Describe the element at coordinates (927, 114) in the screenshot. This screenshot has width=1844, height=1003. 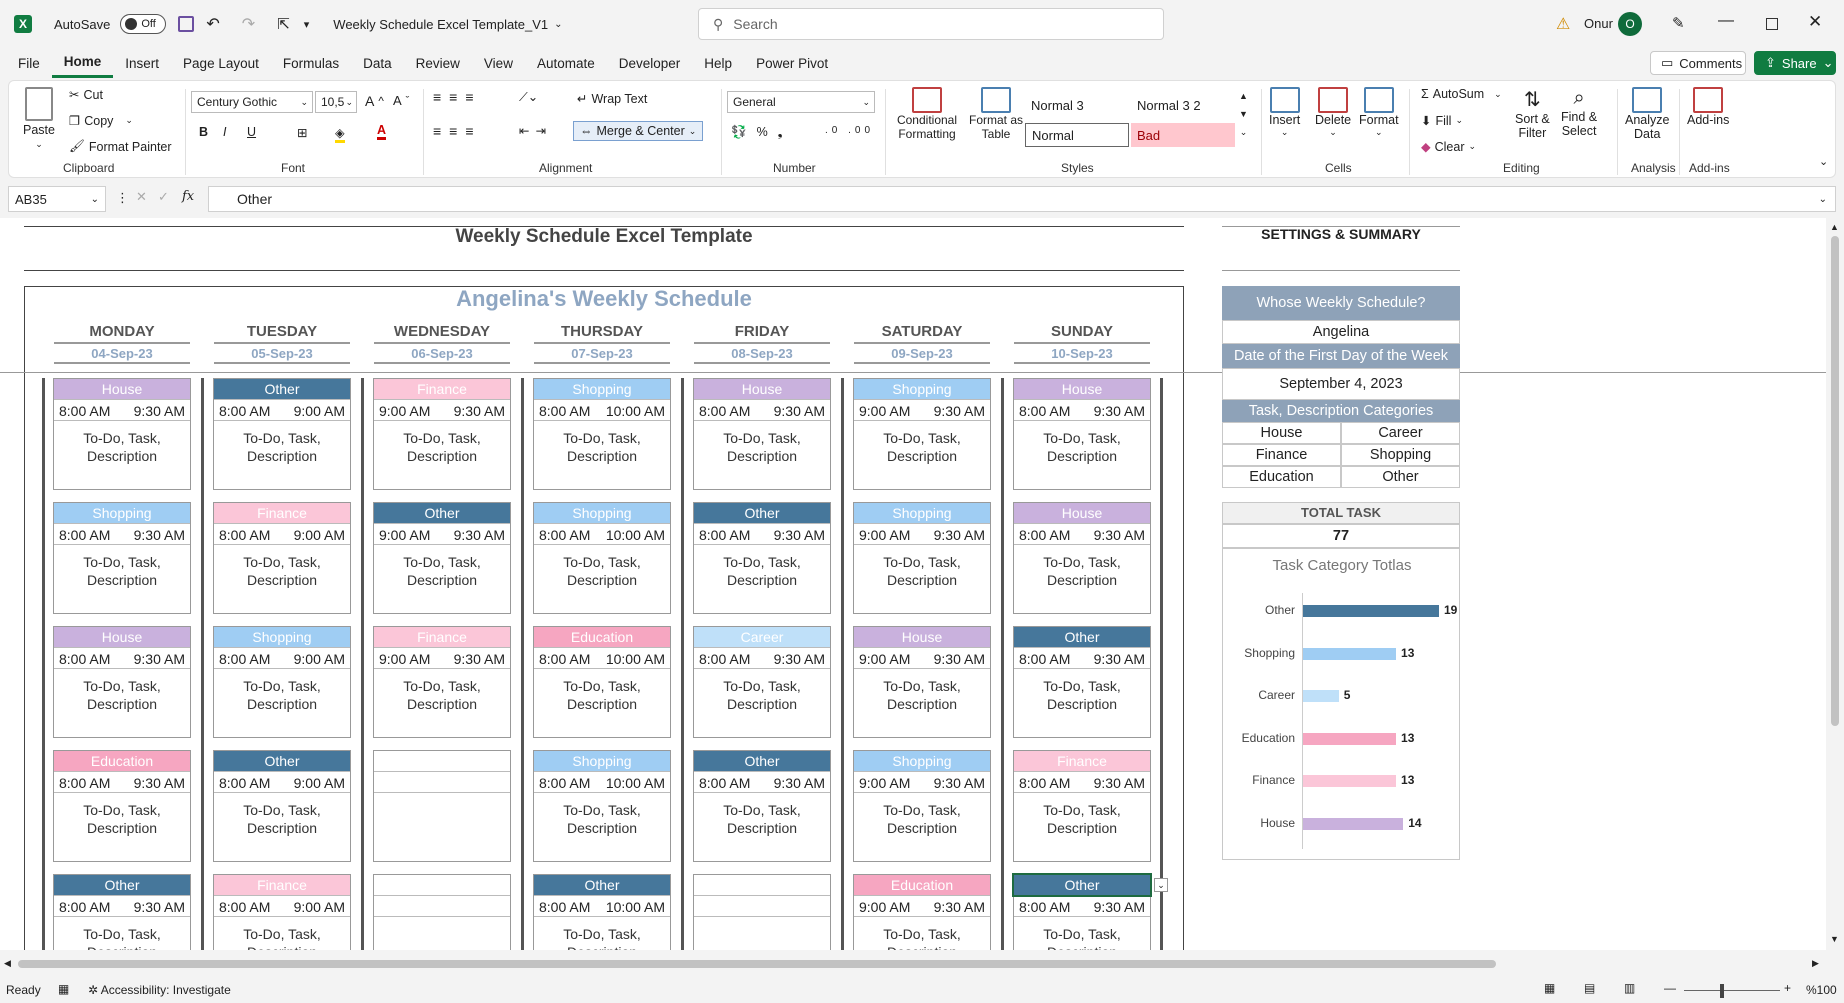
I see `conditional-formatting-button: Conditional Formatting` at that location.